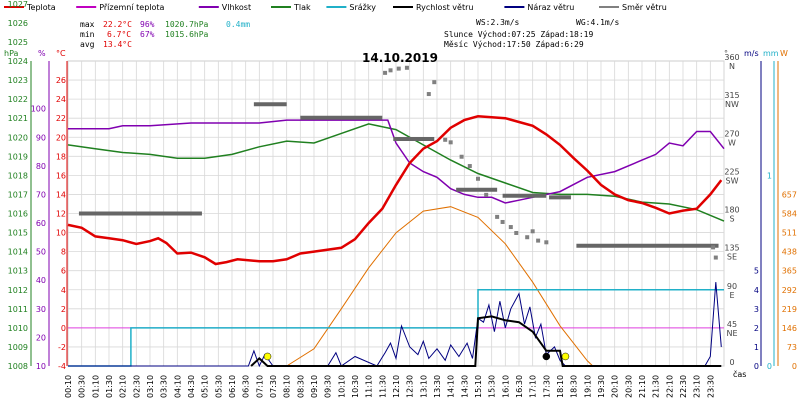 This screenshot has width=800, height=400. Describe the element at coordinates (62, 366) in the screenshot. I see `tick-temperature: -4` at that location.